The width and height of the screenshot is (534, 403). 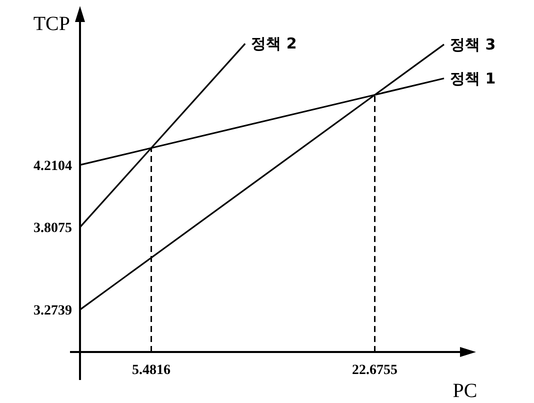 What do you see at coordinates (151, 370) in the screenshot?
I see `x-tick-label: 5.4816` at bounding box center [151, 370].